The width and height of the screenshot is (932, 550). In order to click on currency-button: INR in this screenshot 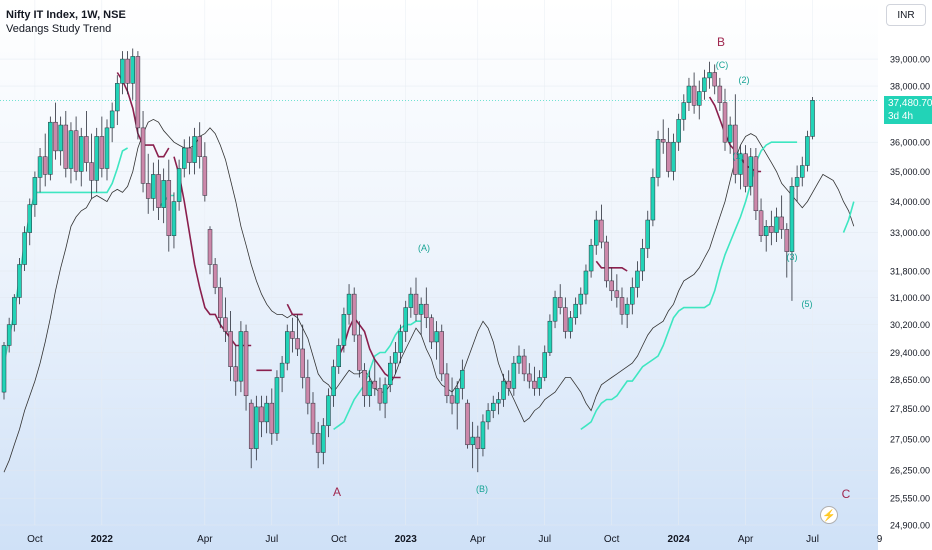, I will do `click(906, 15)`.